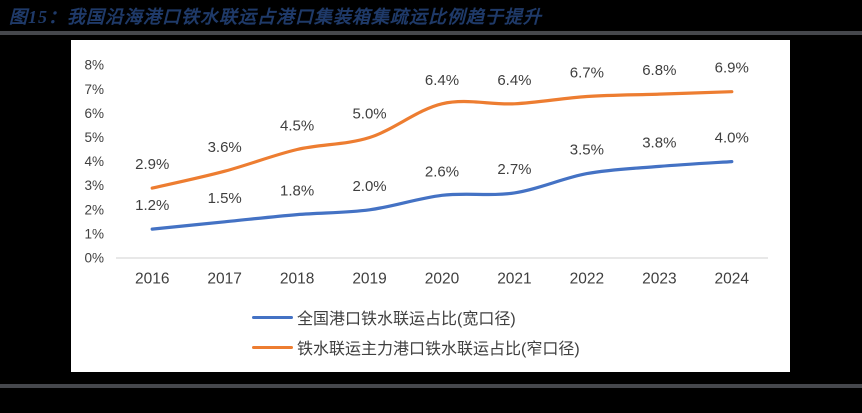 The width and height of the screenshot is (862, 413). I want to click on x-axis-tick-label: 2024, so click(732, 279).